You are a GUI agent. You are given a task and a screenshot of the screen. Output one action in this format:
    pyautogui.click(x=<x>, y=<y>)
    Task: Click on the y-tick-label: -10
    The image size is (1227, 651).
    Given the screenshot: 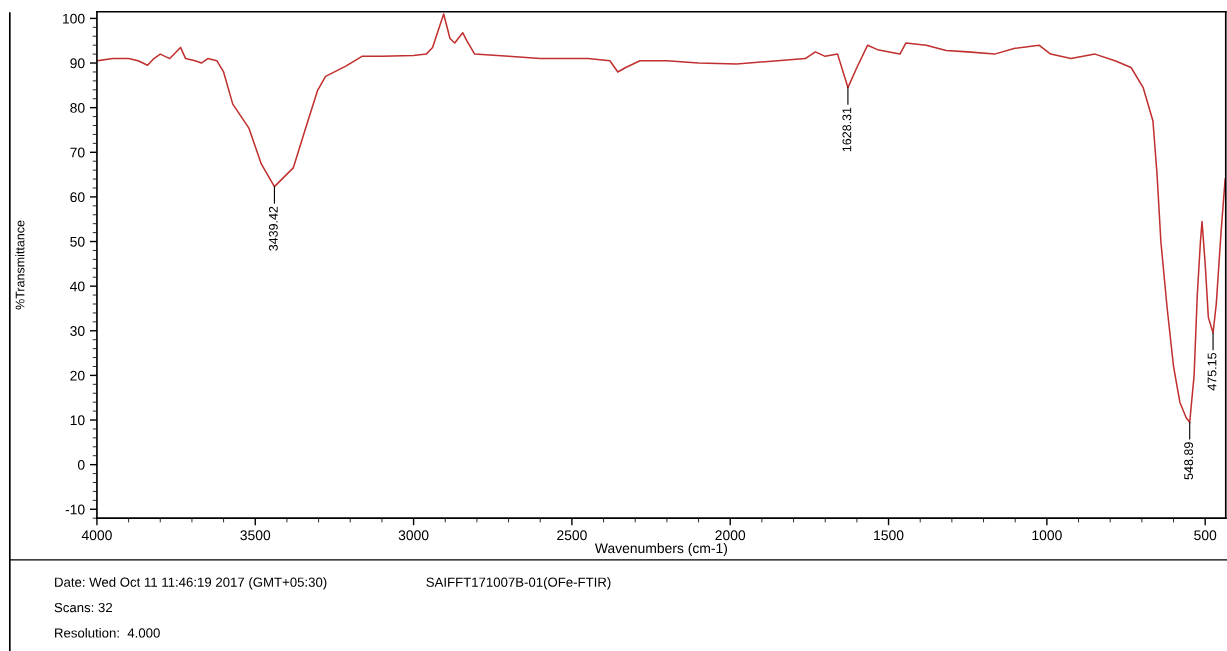 What is the action you would take?
    pyautogui.click(x=75, y=509)
    